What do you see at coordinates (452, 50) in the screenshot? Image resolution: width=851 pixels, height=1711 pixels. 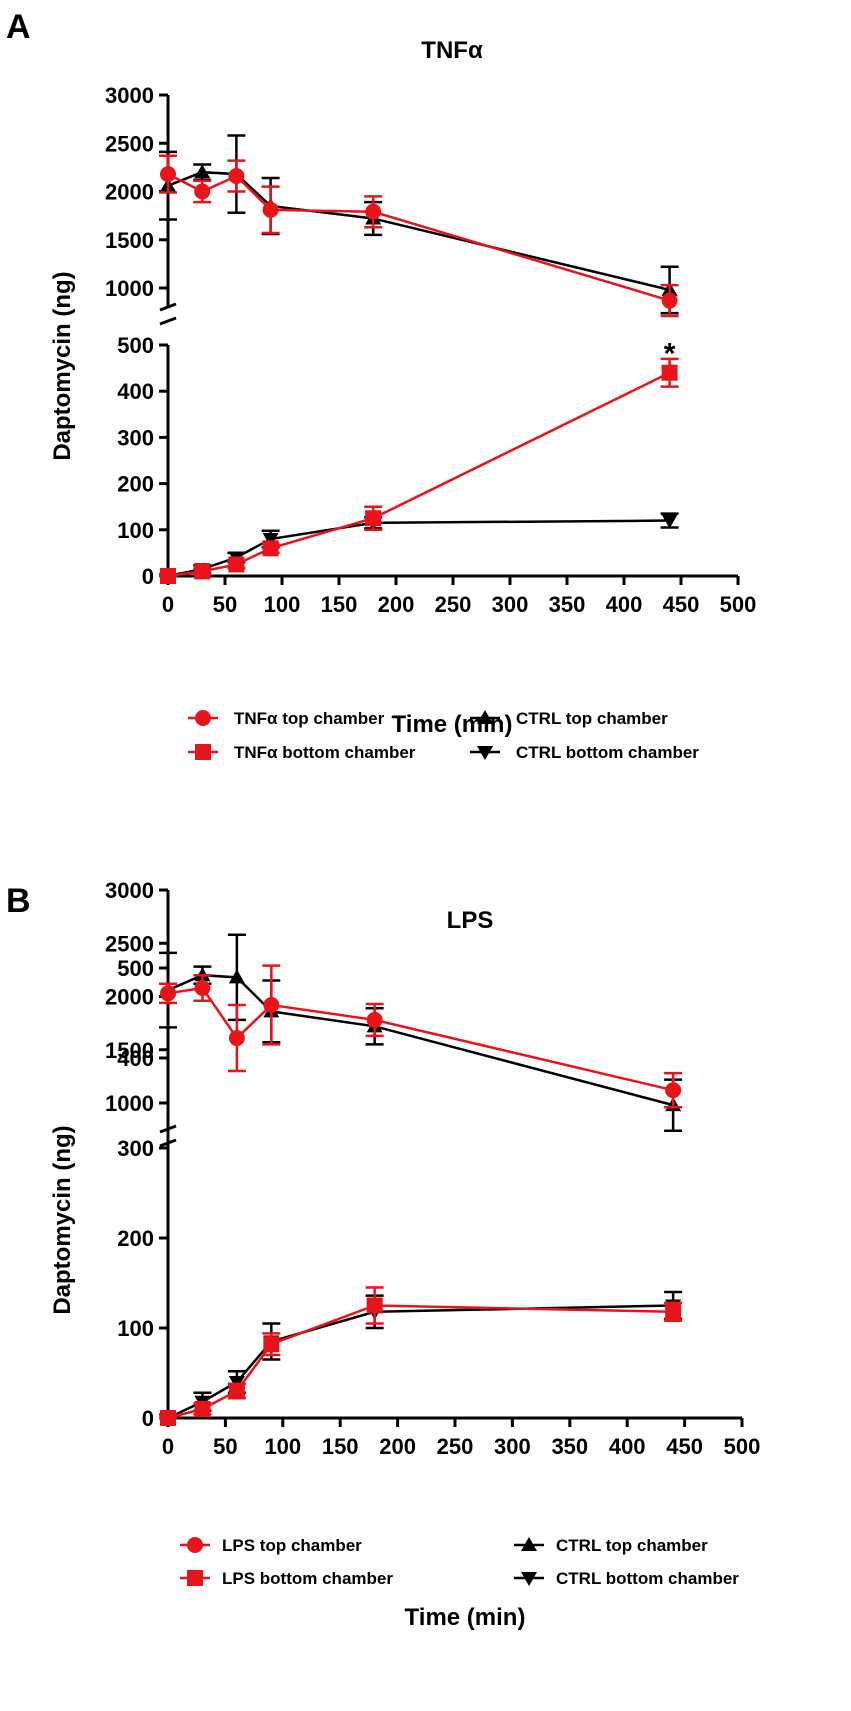 I see `panel-a-title: TNFα` at bounding box center [452, 50].